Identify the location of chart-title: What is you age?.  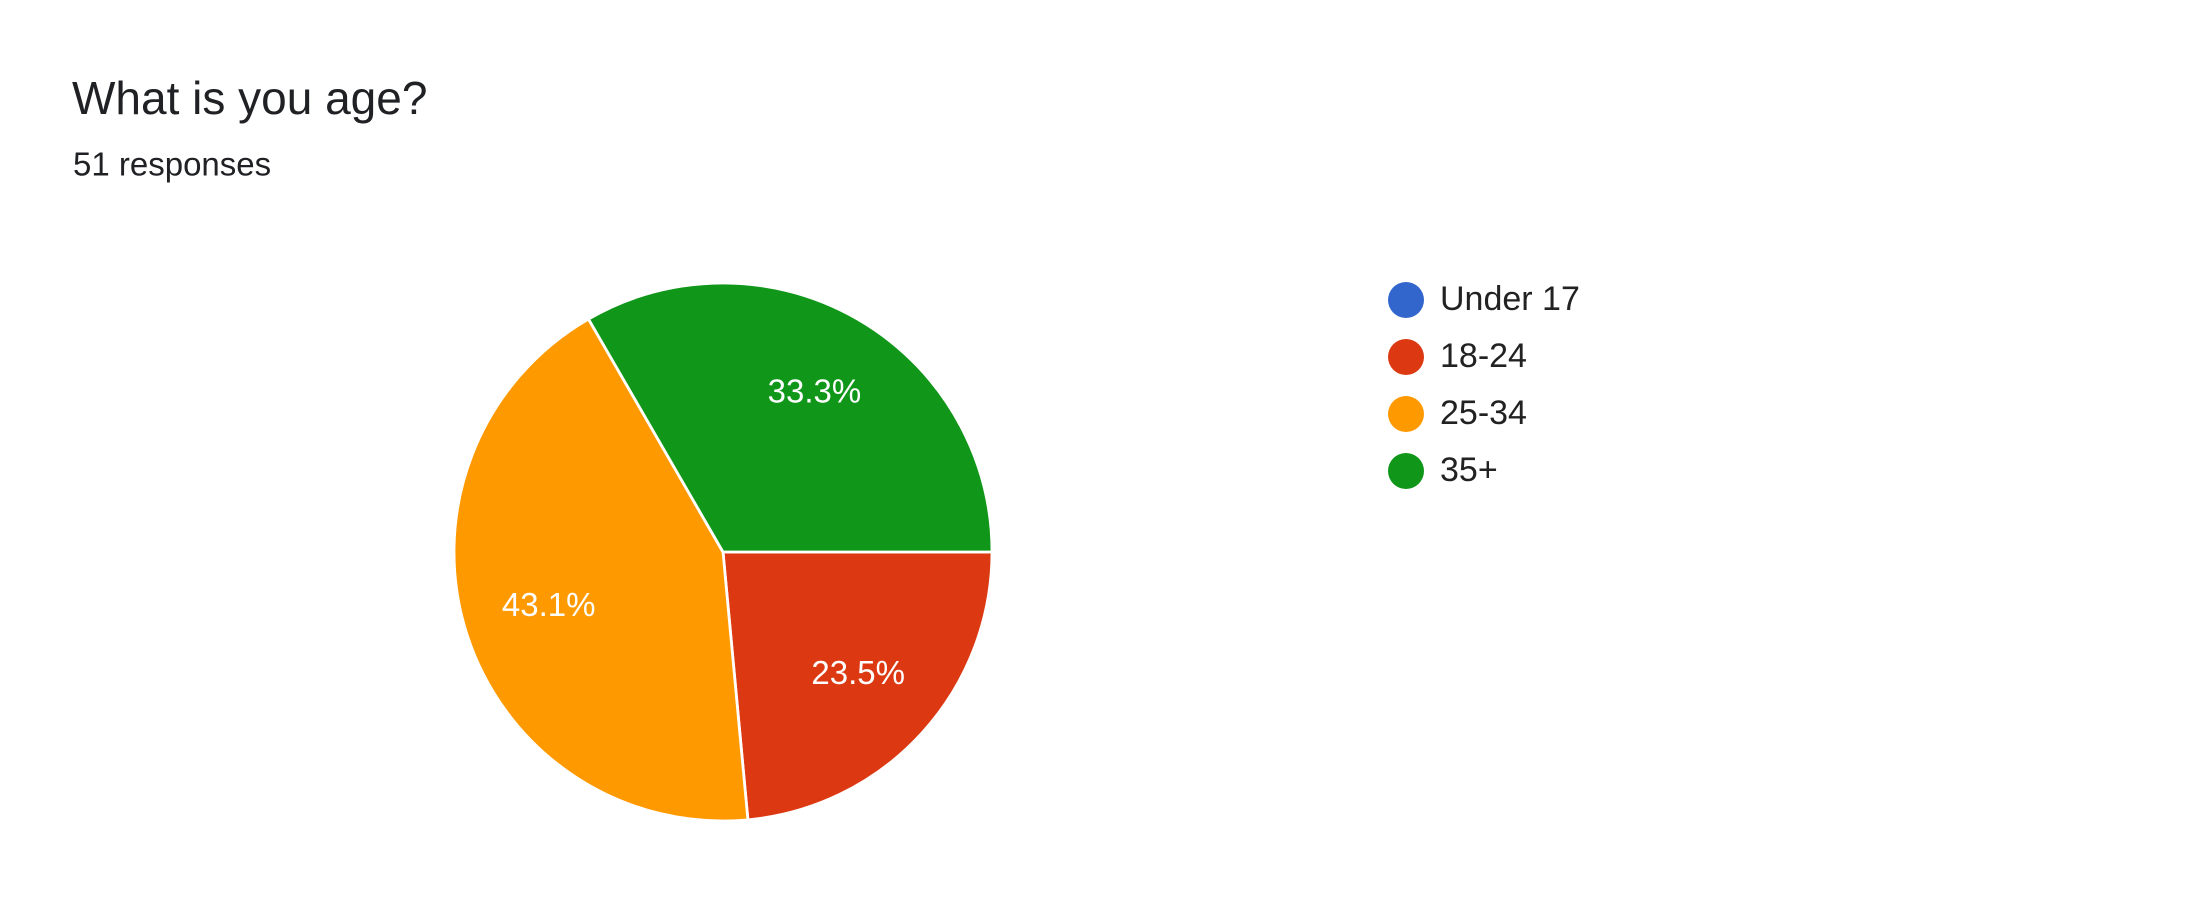
(249, 98).